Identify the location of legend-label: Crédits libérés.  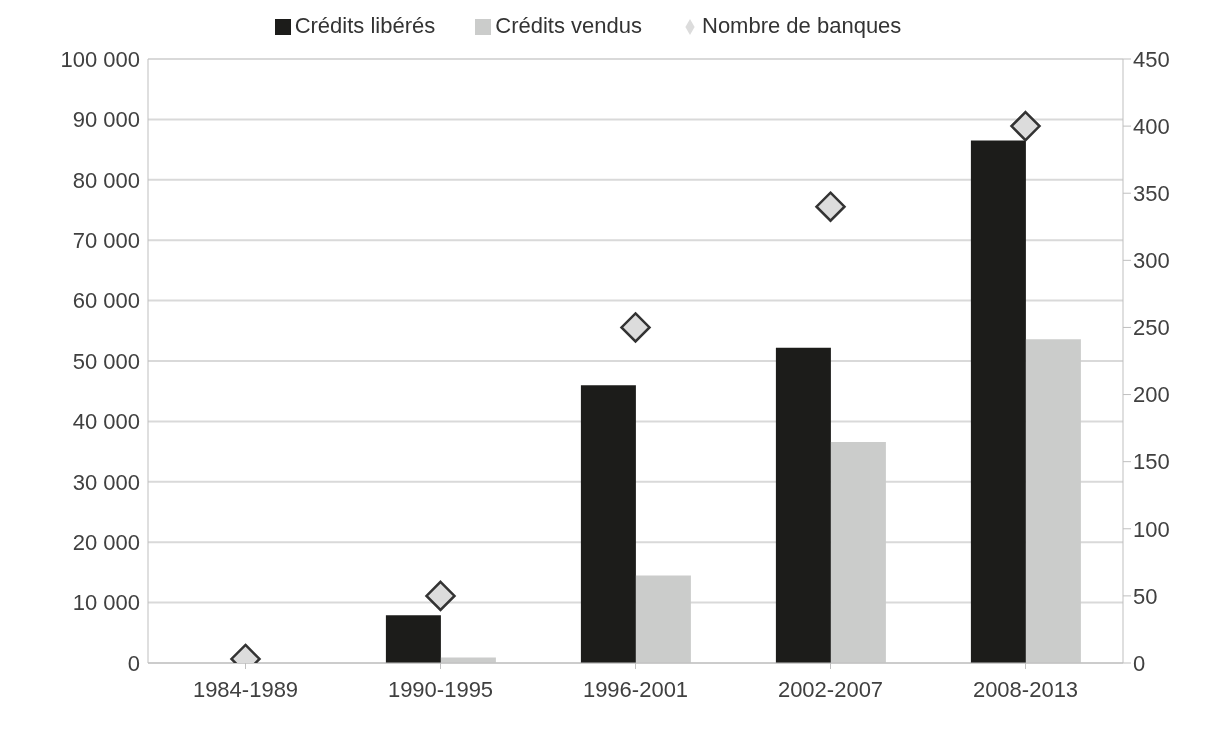
(365, 25).